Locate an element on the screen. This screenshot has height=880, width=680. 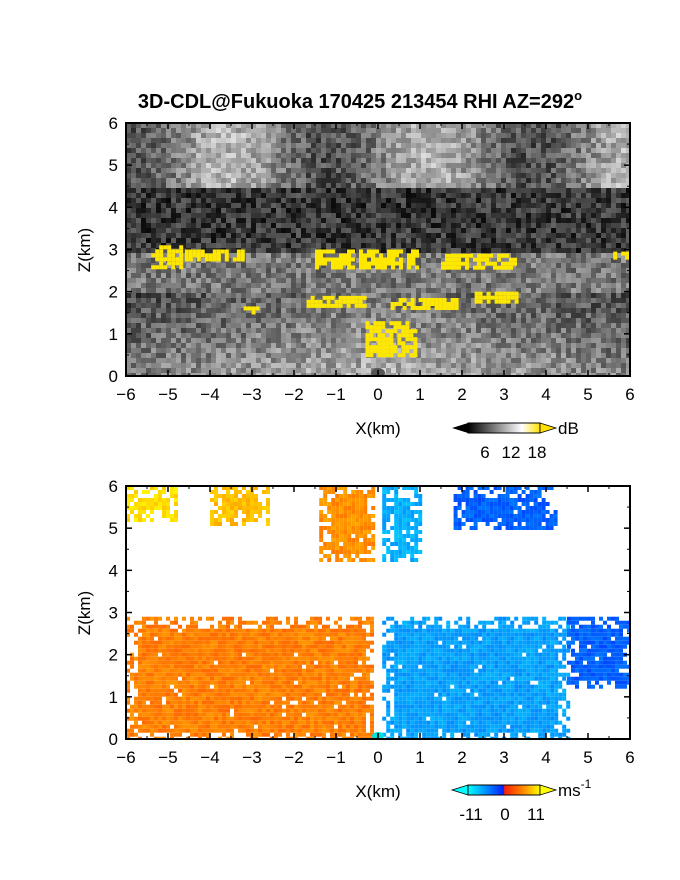
colorbar-tick-11: 11 is located at coordinates (536, 814).